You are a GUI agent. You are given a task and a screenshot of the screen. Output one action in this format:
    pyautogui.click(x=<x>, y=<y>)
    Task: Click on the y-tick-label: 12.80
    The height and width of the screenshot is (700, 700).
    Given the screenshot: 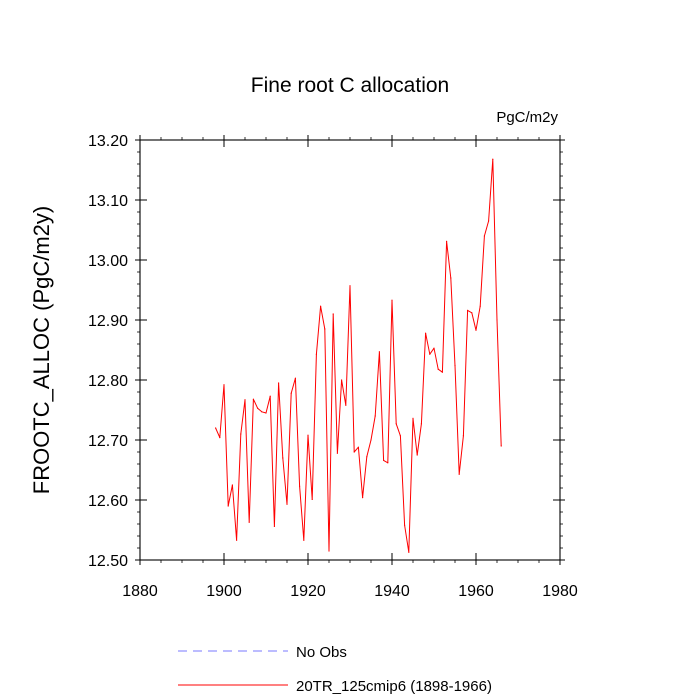 What is the action you would take?
    pyautogui.click(x=108, y=381)
    